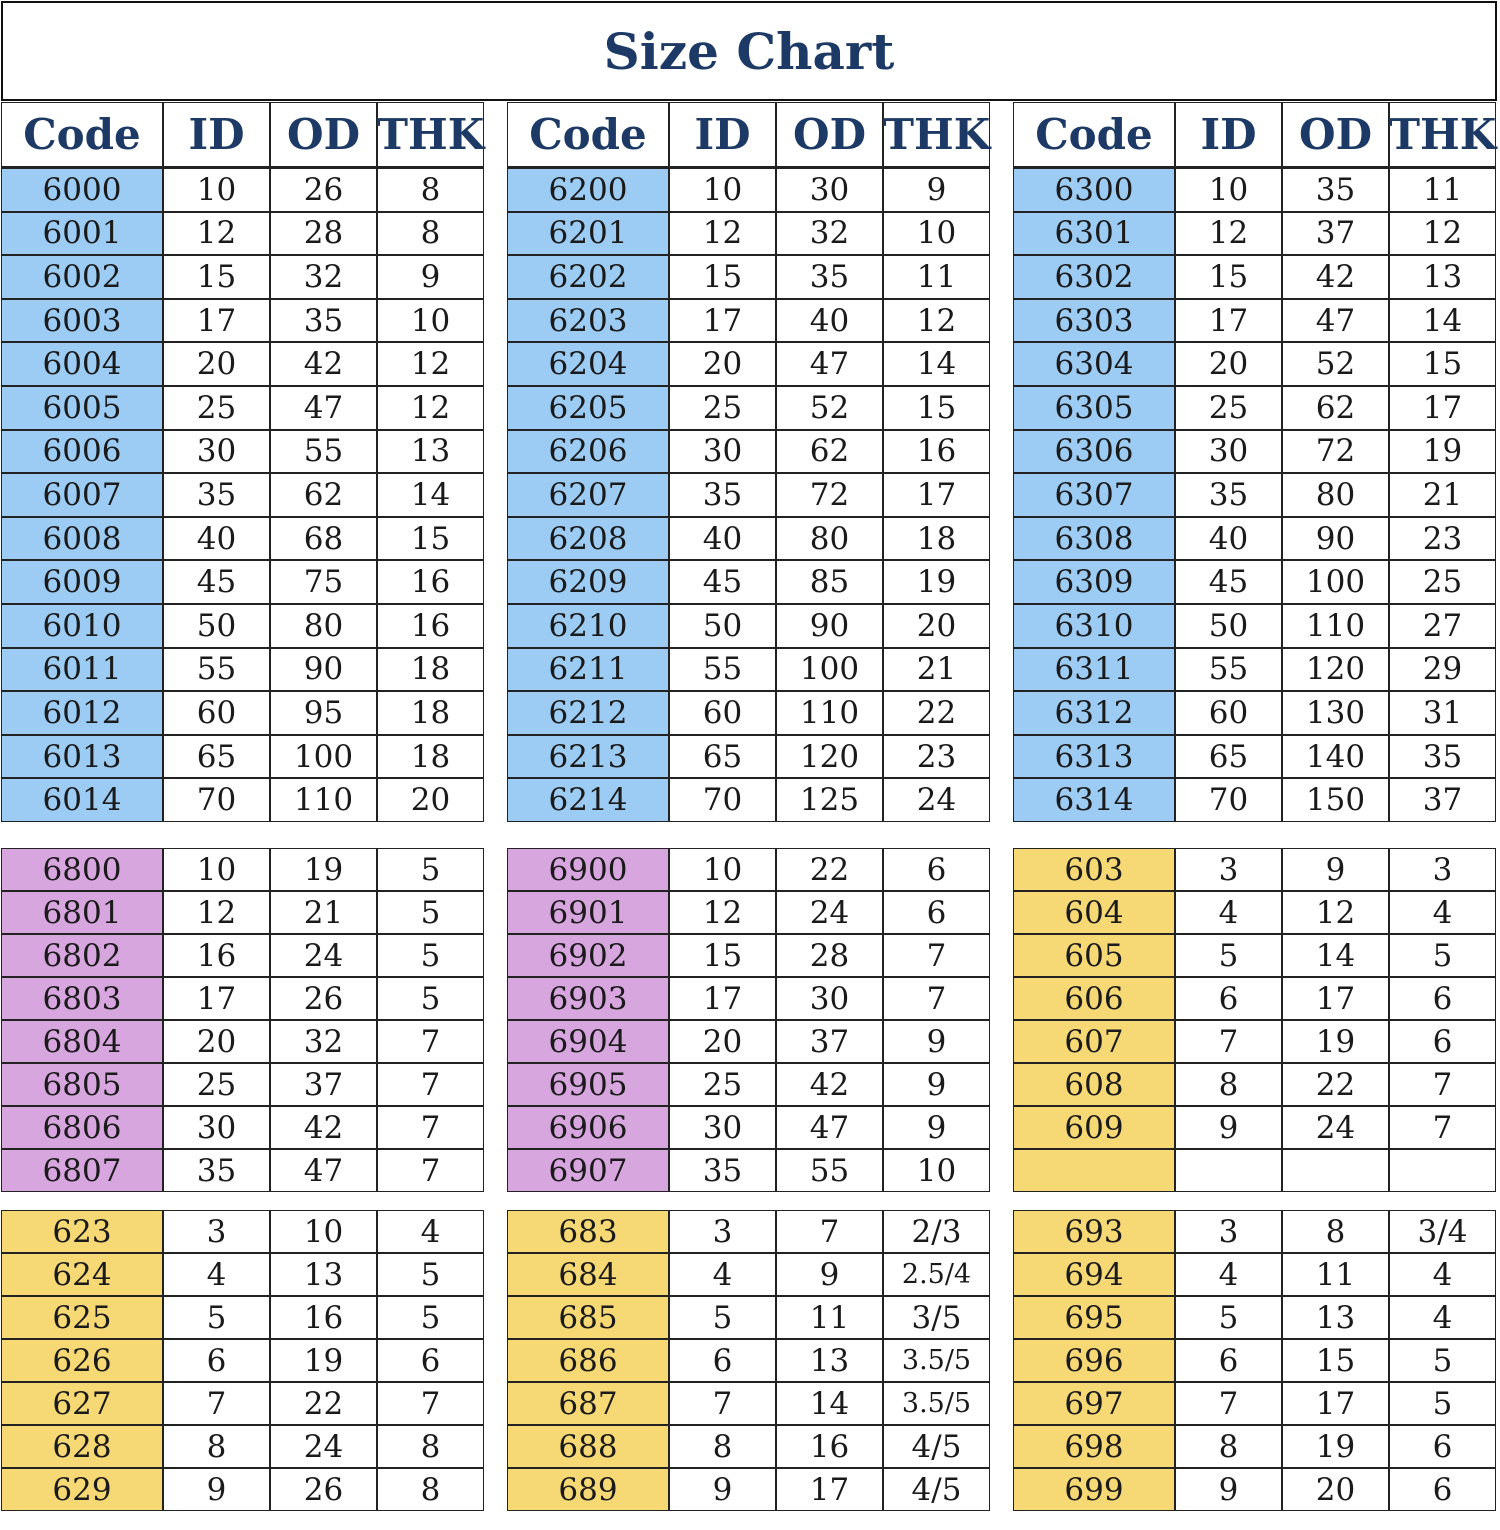  I want to click on thk-cell: 23, so click(936, 756).